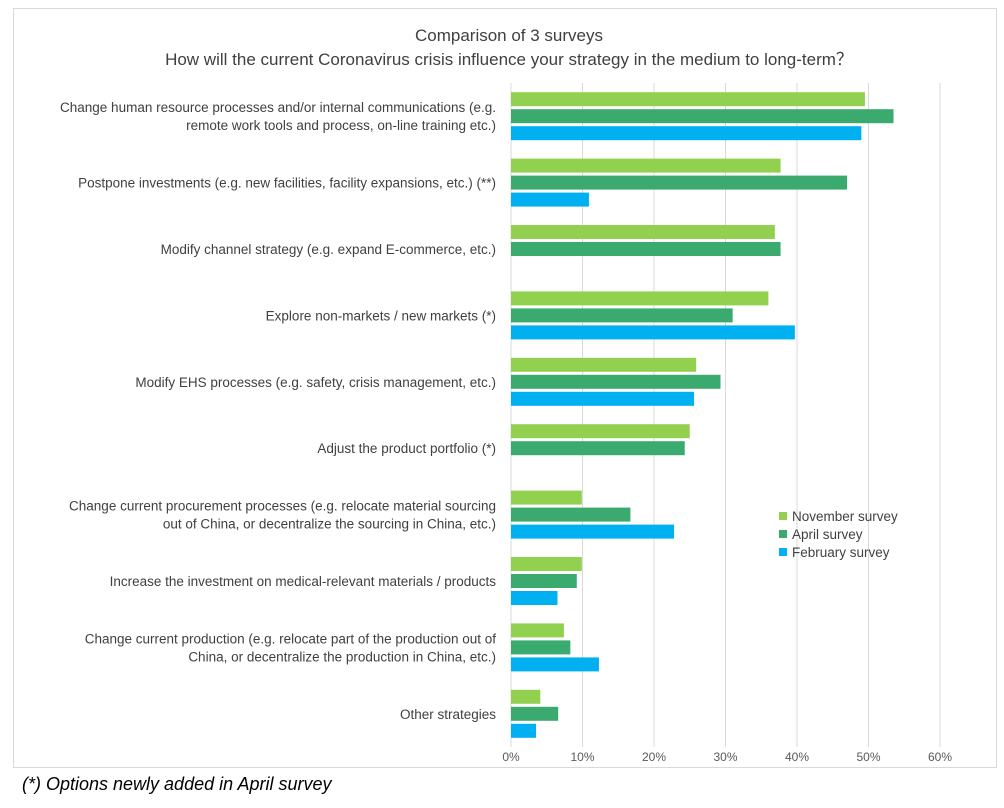  Describe the element at coordinates (845, 516) in the screenshot. I see `legend-label: November survey` at that location.